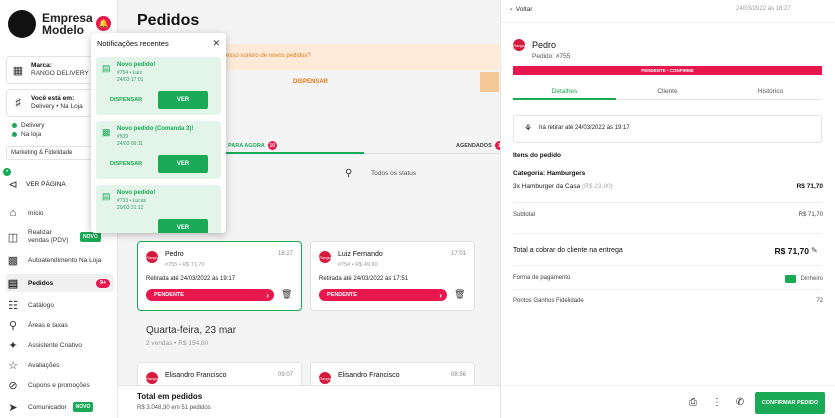 The height and width of the screenshot is (418, 835). Describe the element at coordinates (819, 301) in the screenshot. I see `points-value: 72` at that location.